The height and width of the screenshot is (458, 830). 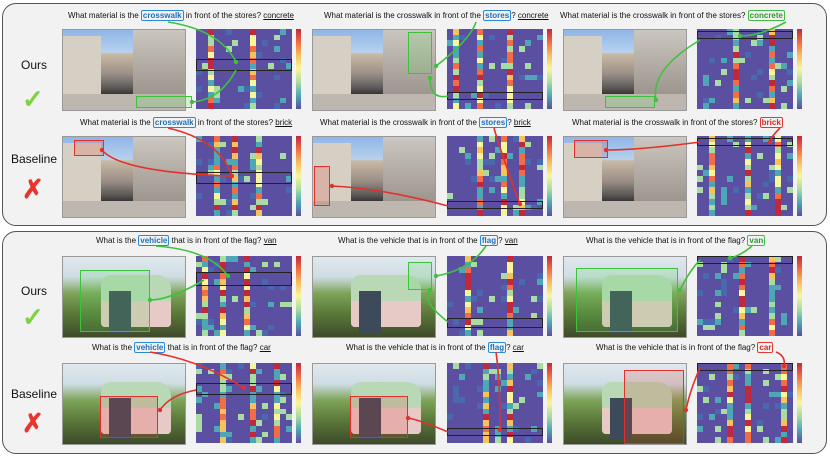 What do you see at coordinates (765, 347) in the screenshot?
I see `answer-token-highlight: car` at bounding box center [765, 347].